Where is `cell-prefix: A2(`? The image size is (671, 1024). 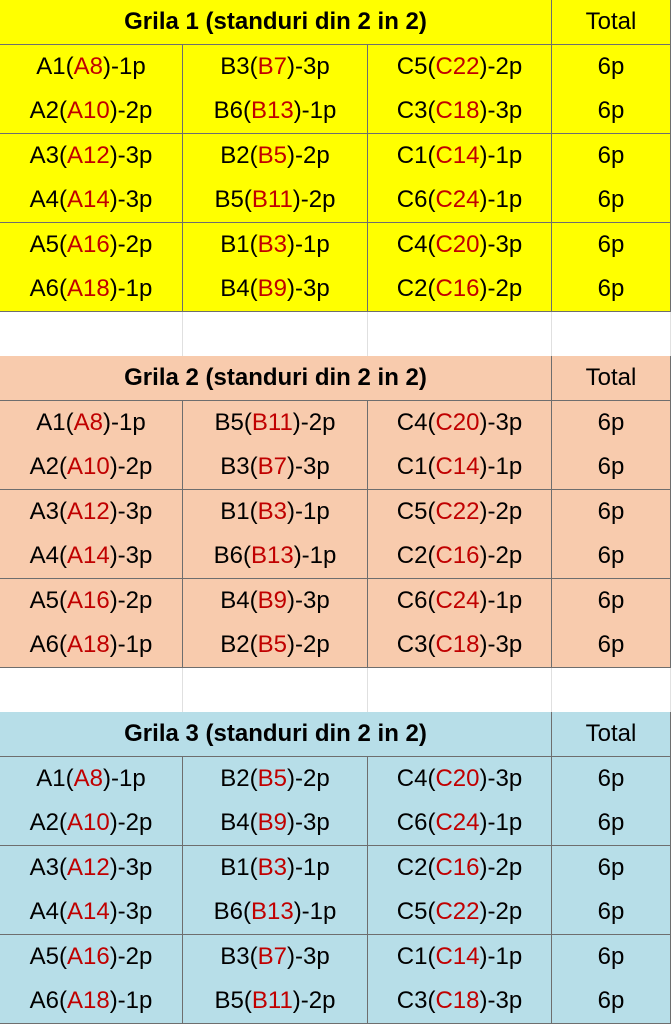
cell-prefix: A2( is located at coordinates (48, 823).